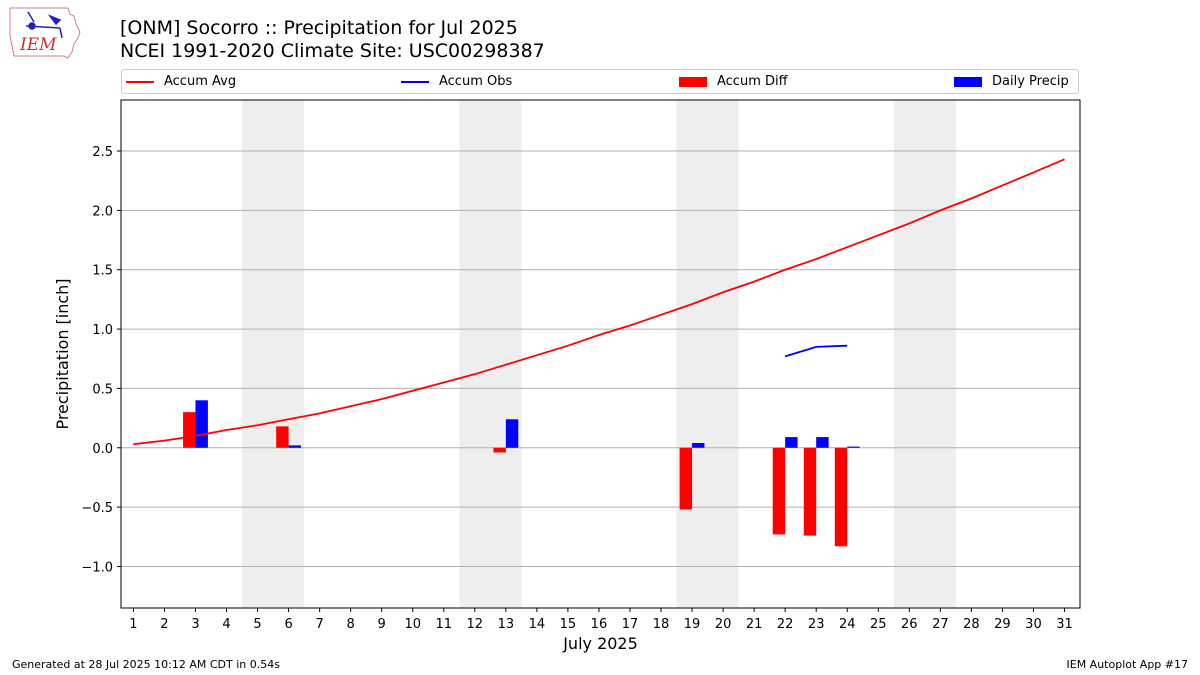 This screenshot has height=675, width=1200. What do you see at coordinates (332, 51) in the screenshot?
I see `chart-subtitle: NCEI 1991-2020 Climate Site: USC00298387` at bounding box center [332, 51].